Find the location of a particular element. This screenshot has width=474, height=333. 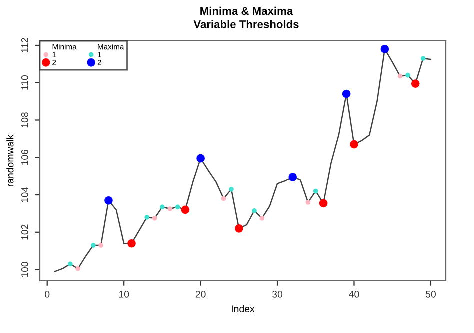

y-tick-label: 108 is located at coordinates (24, 120).